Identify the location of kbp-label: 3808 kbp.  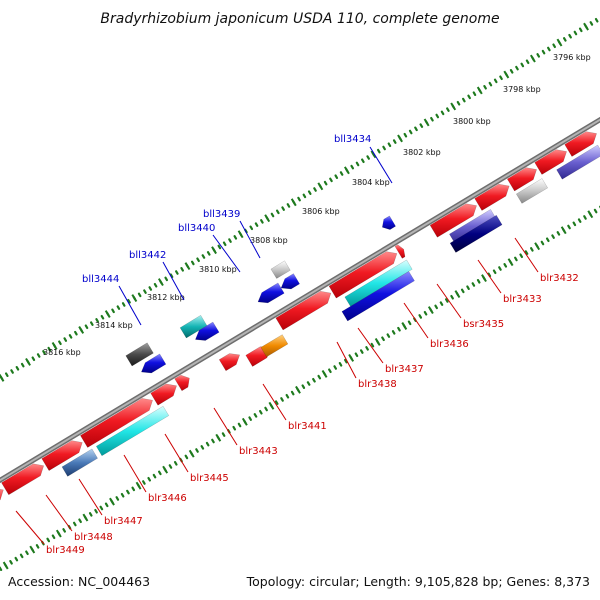
(269, 240).